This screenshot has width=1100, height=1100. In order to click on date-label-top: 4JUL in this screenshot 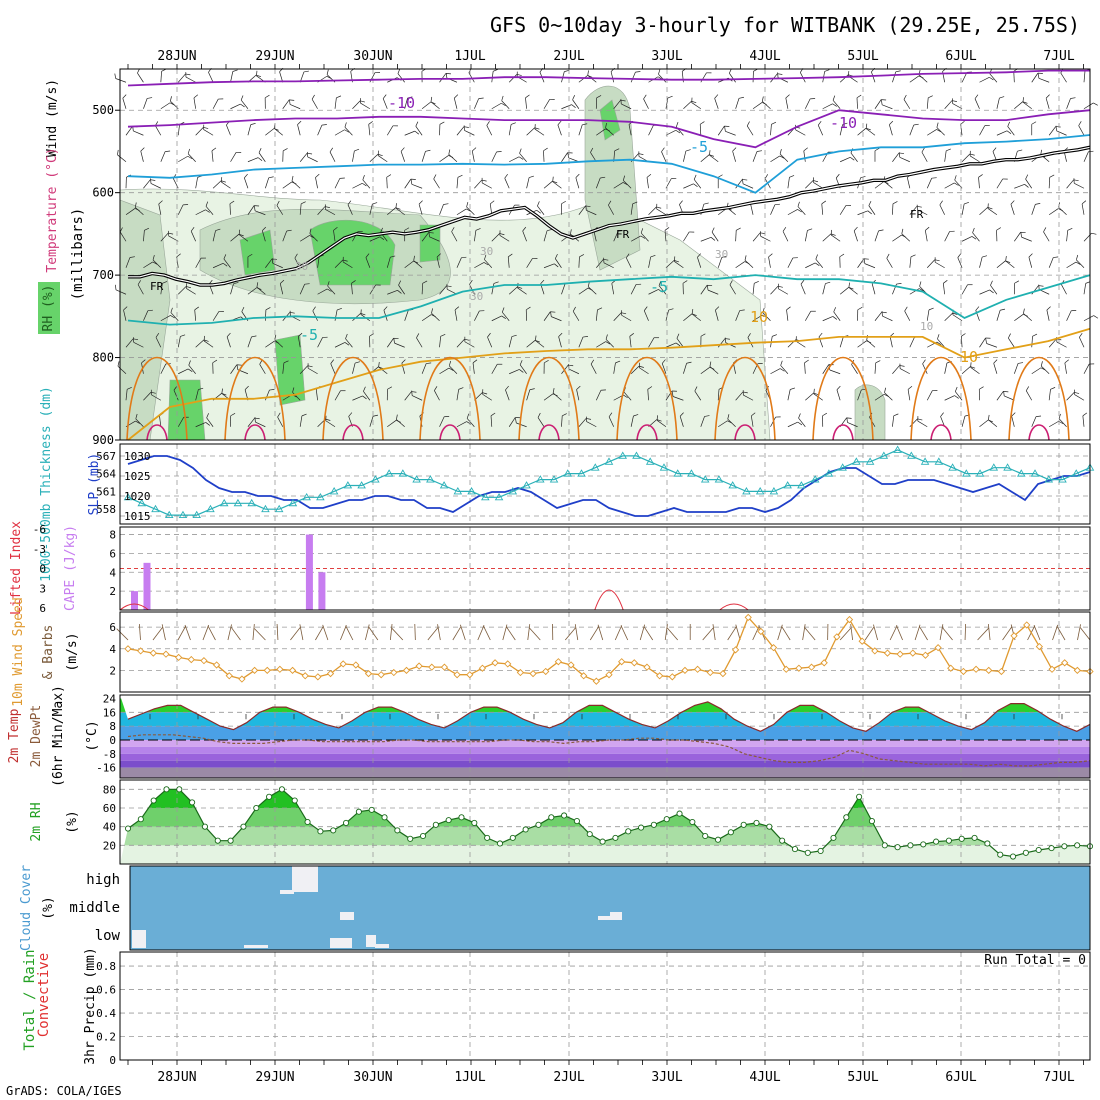, I will do `click(764, 56)`.